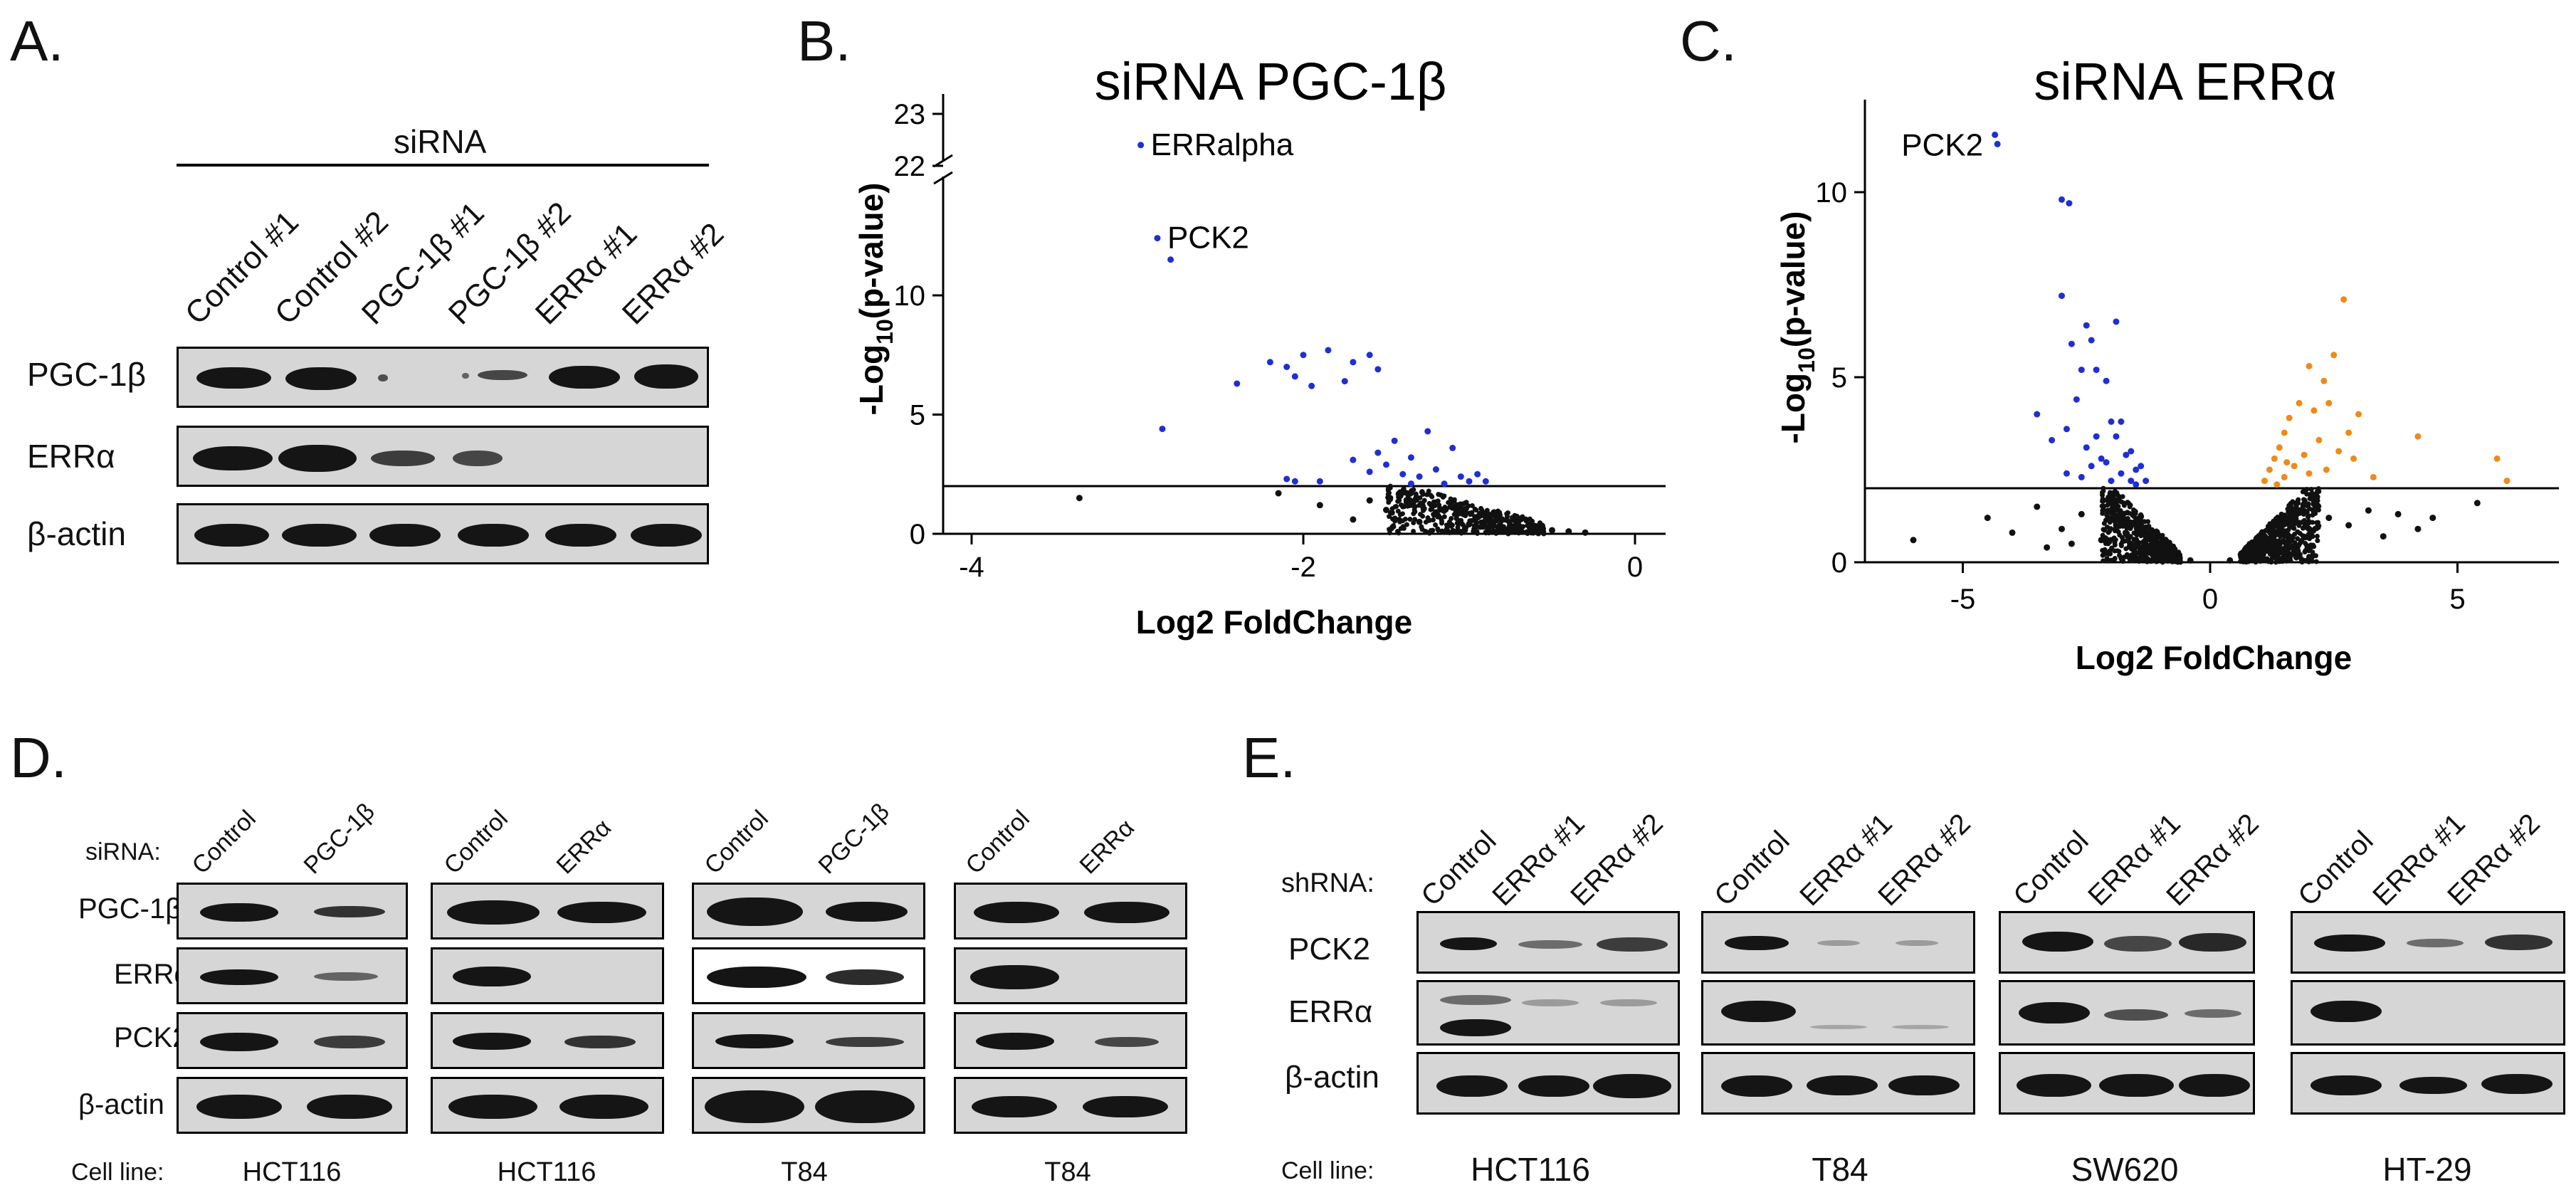 This screenshot has width=2576, height=1195. I want to click on panel-e-row-label: ERRα, so click(1330, 1011).